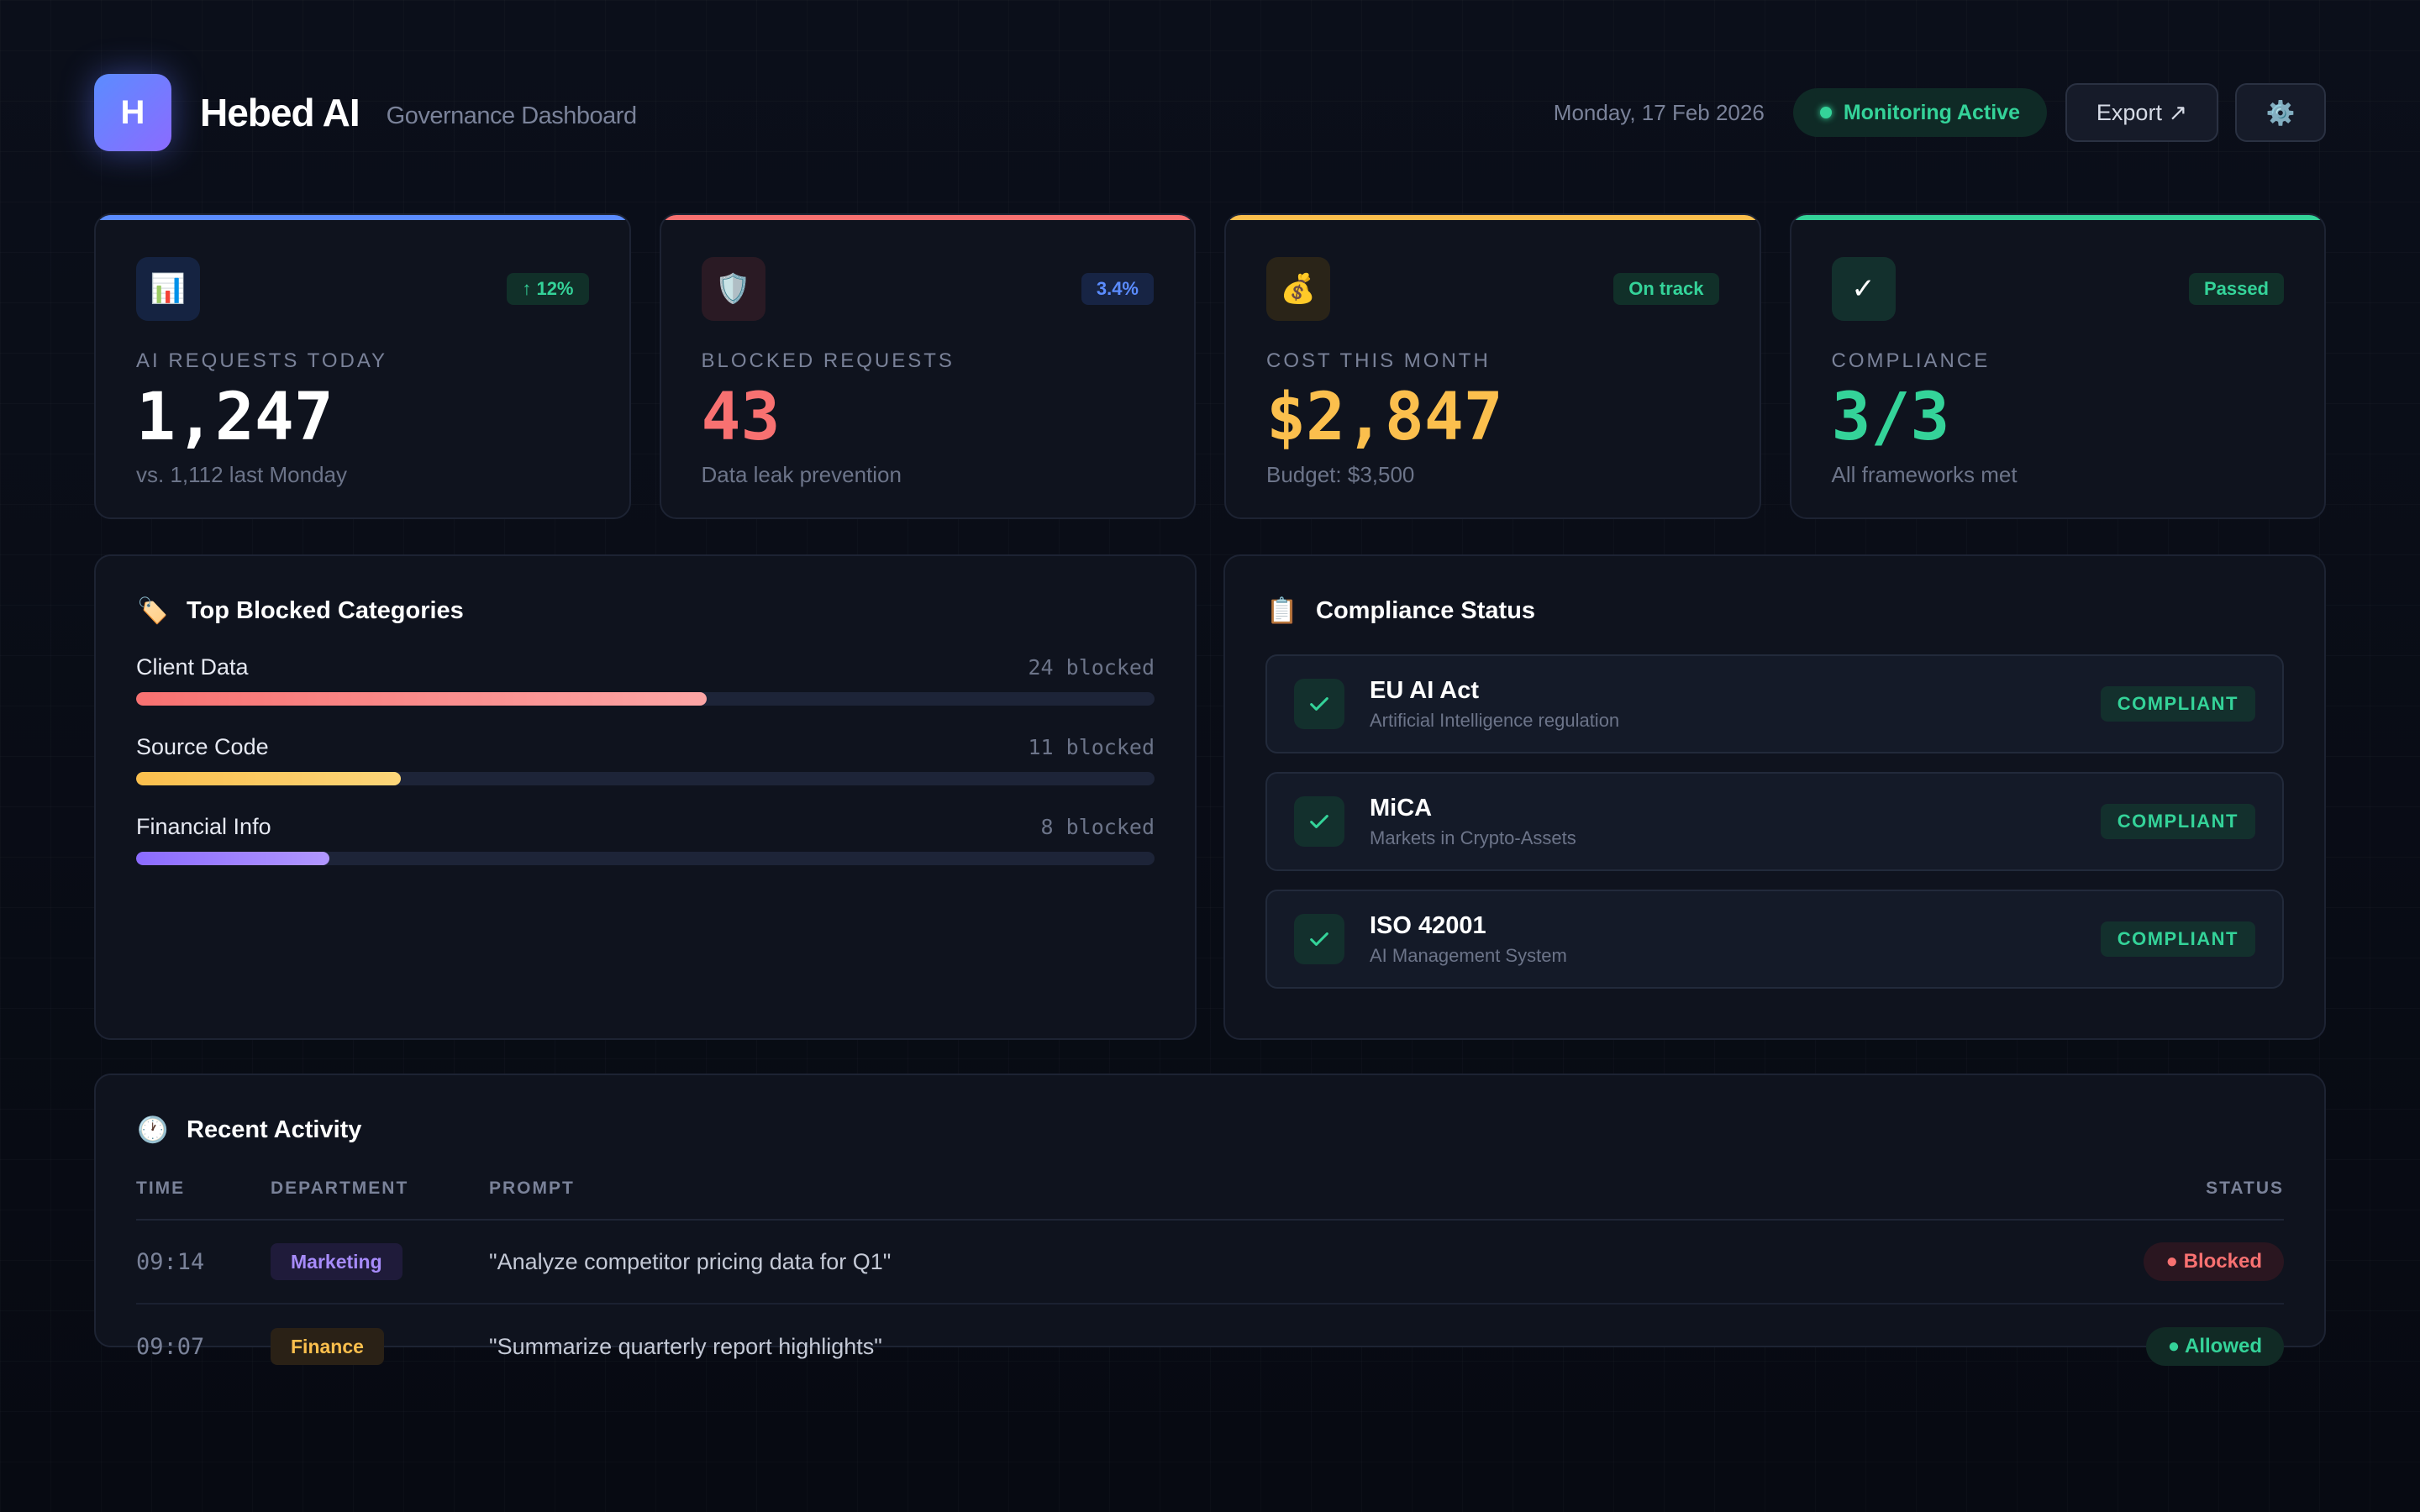 The width and height of the screenshot is (2420, 1512). What do you see at coordinates (1495, 720) in the screenshot?
I see `framework-description: Artificial Intelligence regulation` at bounding box center [1495, 720].